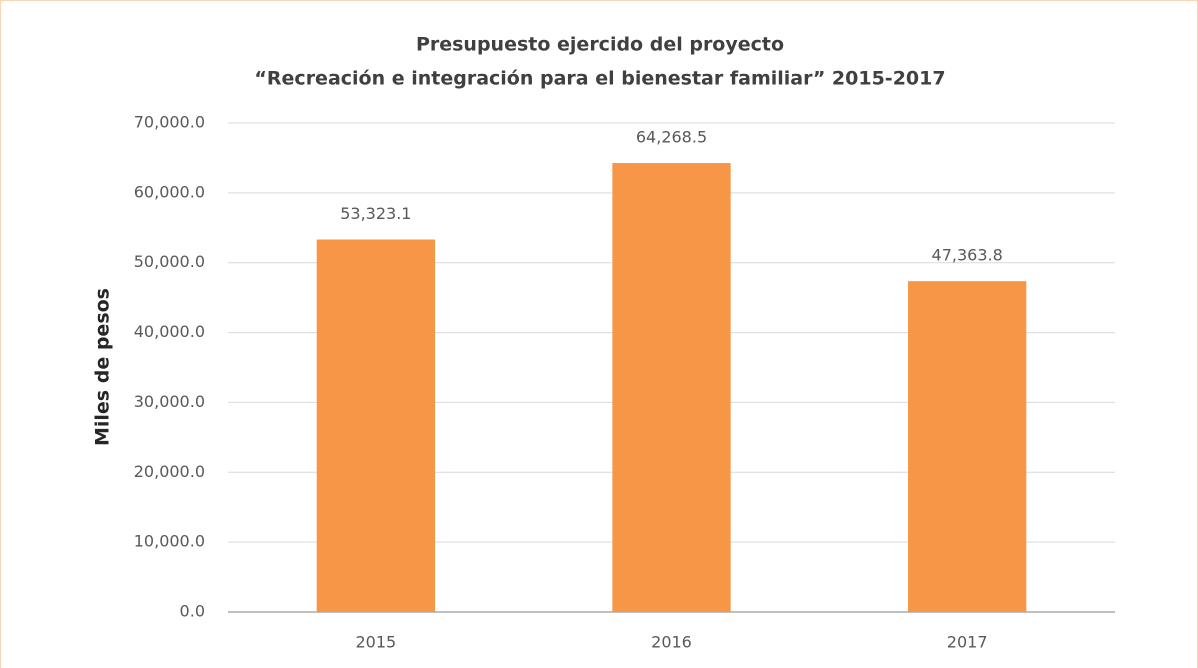  I want to click on y-tick-label: 60,000.0, so click(169, 191).